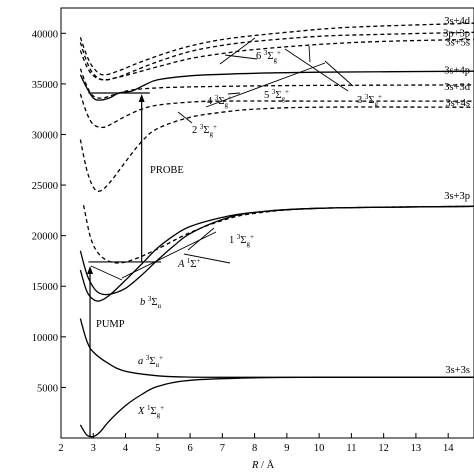  What do you see at coordinates (268, 56) in the screenshot?
I see `state-label-0: 6 3Σg+` at bounding box center [268, 56].